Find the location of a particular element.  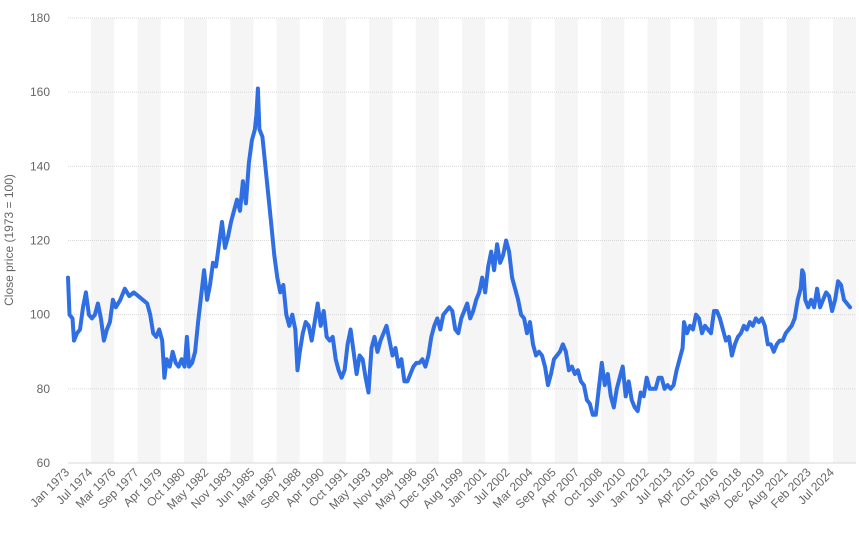

y-tick-label: 180 is located at coordinates (40, 18).